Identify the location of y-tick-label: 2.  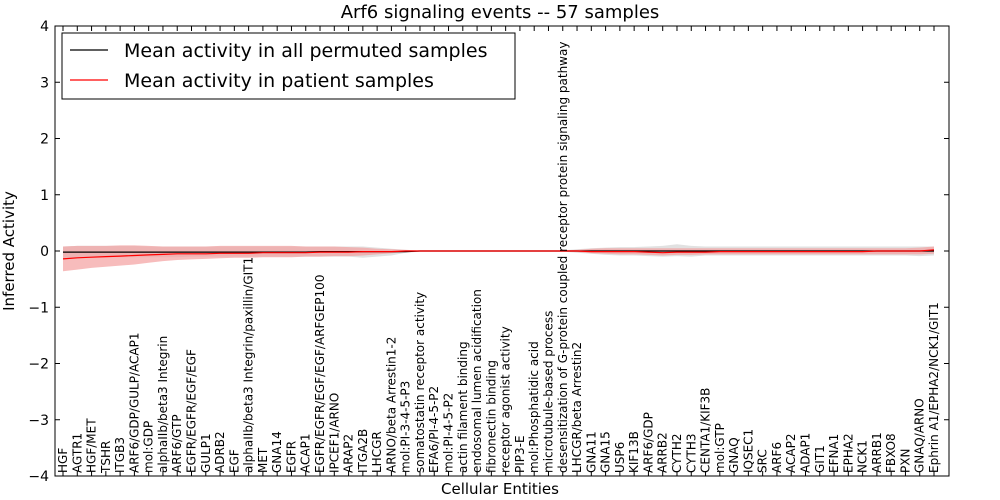
(44, 140).